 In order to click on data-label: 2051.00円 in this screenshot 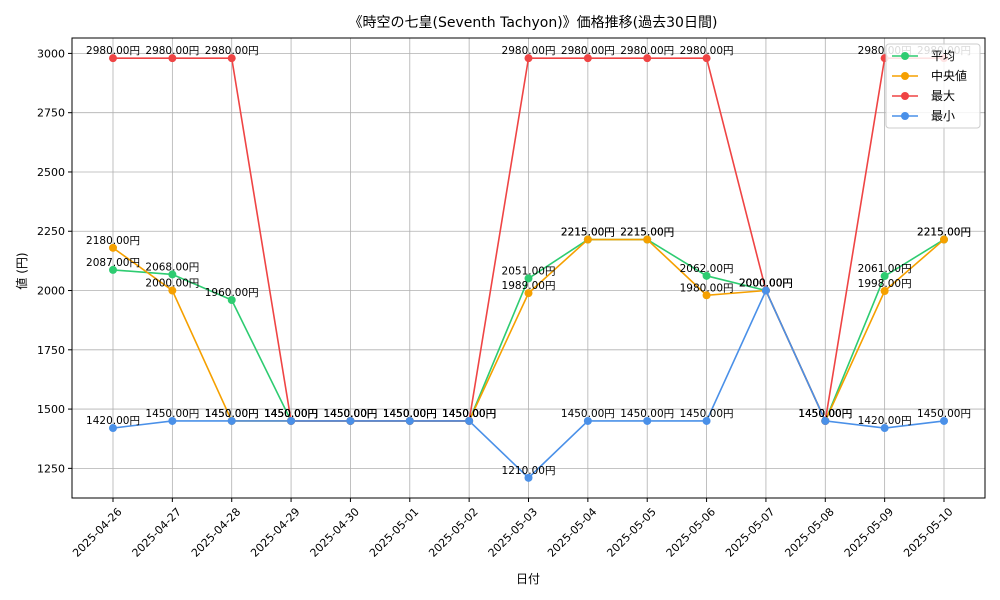, I will do `click(529, 271)`.